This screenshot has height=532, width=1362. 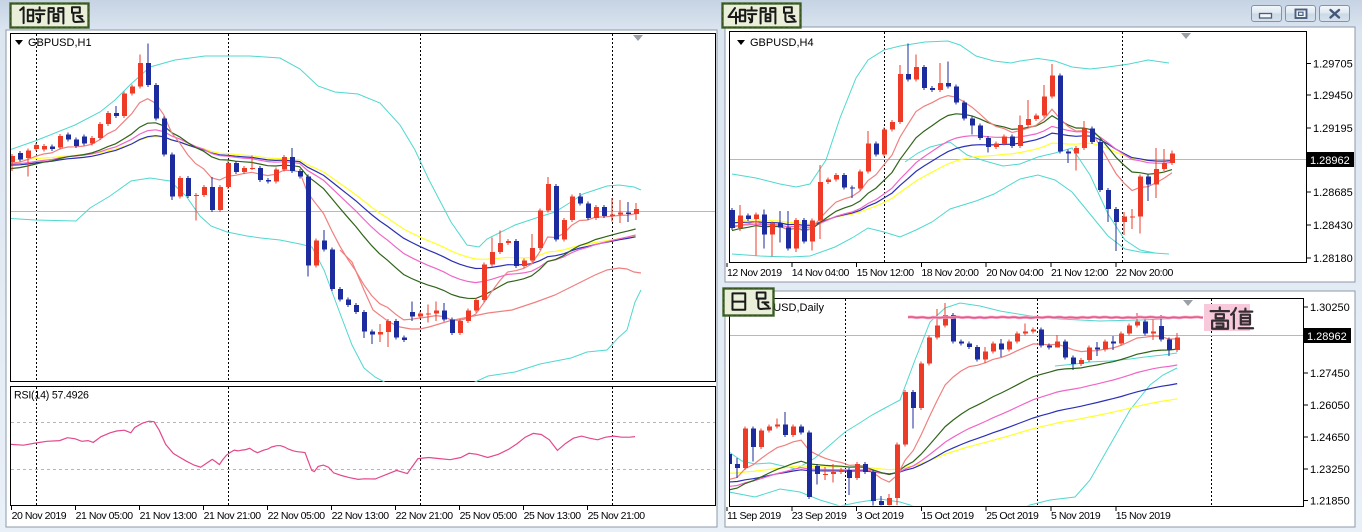 I want to click on svg-text: 3 Oct 2019, so click(x=880, y=516).